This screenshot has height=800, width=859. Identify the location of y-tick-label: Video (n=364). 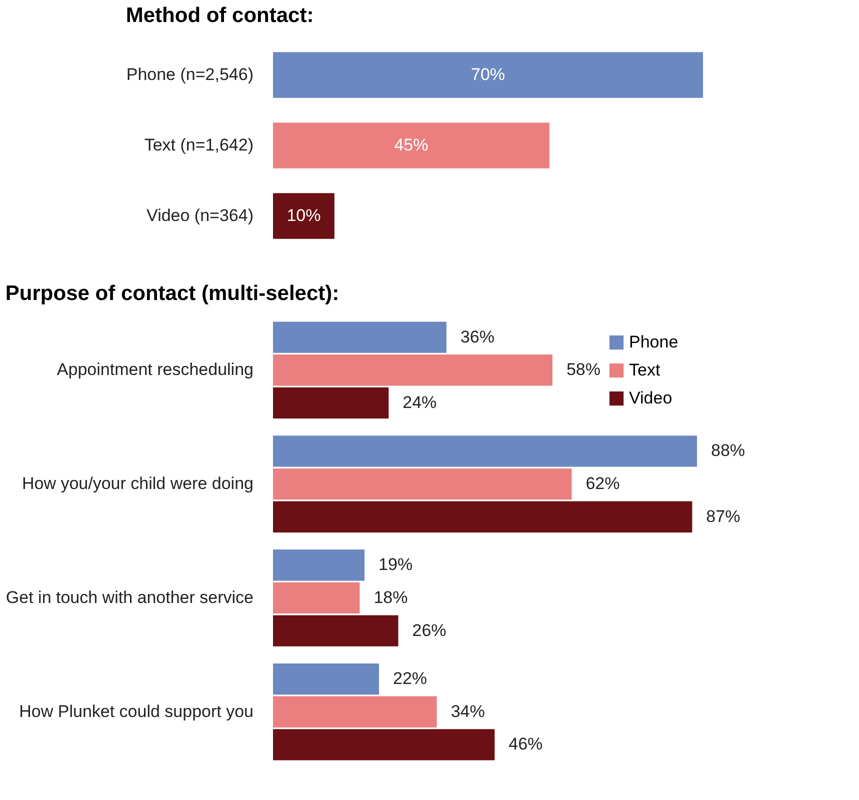
(200, 215).